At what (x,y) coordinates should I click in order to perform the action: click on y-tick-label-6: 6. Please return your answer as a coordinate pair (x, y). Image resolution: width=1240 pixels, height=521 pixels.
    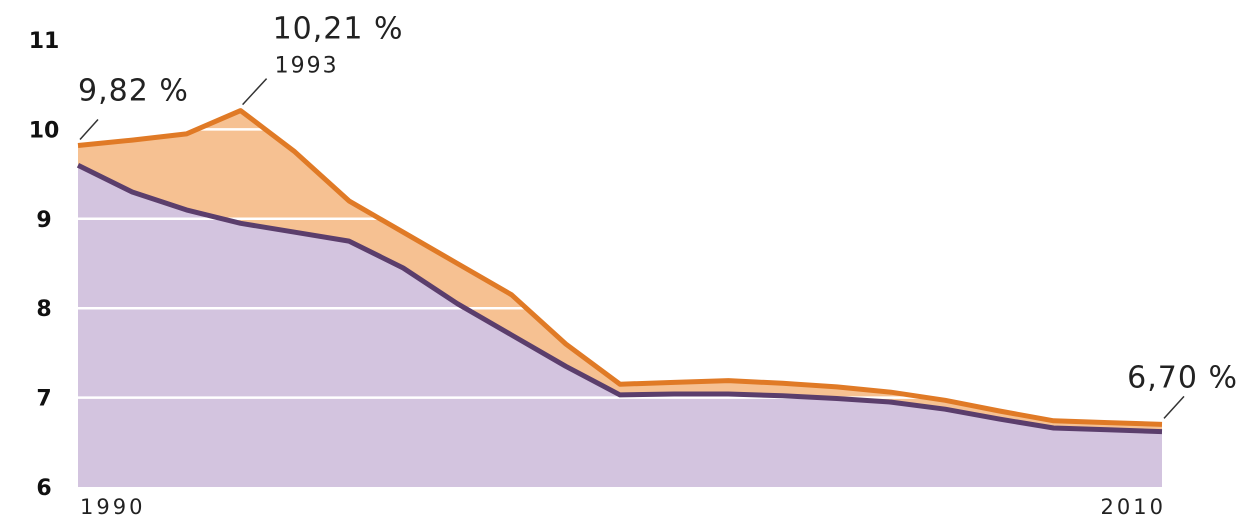
    Looking at the image, I should click on (43, 488).